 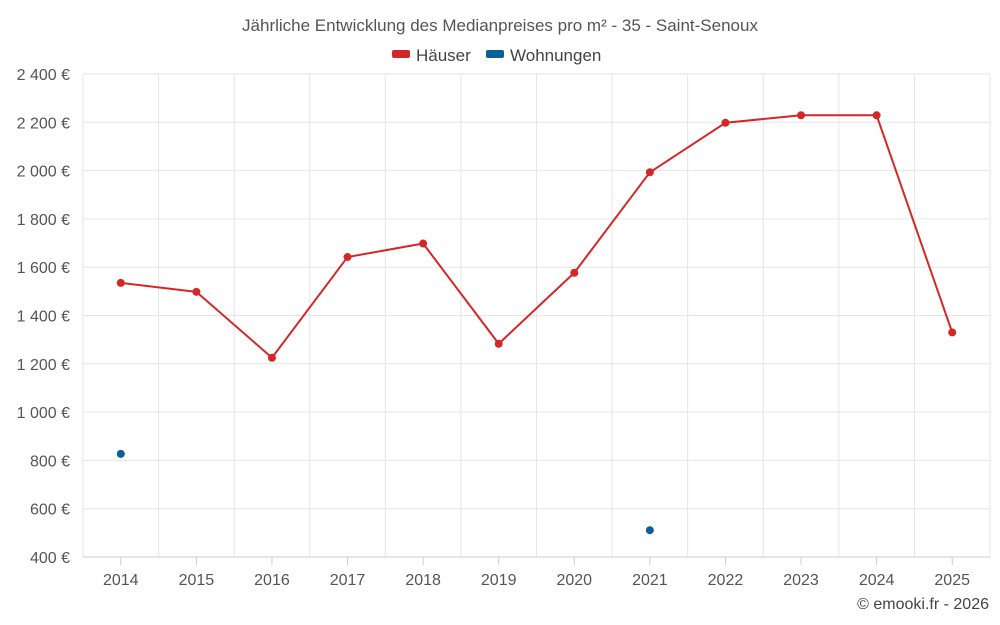 What do you see at coordinates (121, 580) in the screenshot?
I see `x-tick-label: 2014` at bounding box center [121, 580].